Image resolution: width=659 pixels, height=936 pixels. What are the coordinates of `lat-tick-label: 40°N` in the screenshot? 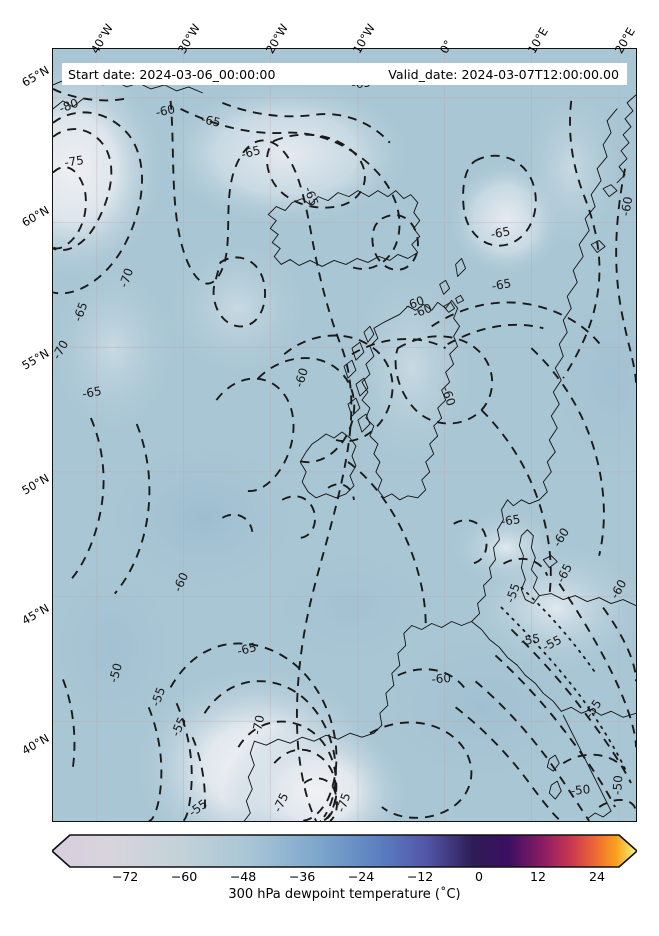 It's located at (35, 744).